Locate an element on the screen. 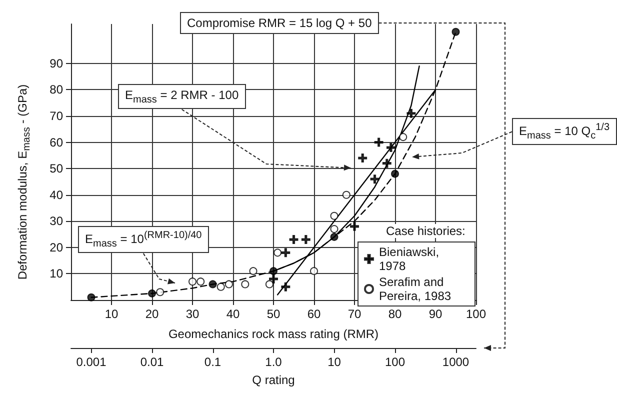 This screenshot has height=416, width=617. x-tick-label: 10 is located at coordinates (111, 314).